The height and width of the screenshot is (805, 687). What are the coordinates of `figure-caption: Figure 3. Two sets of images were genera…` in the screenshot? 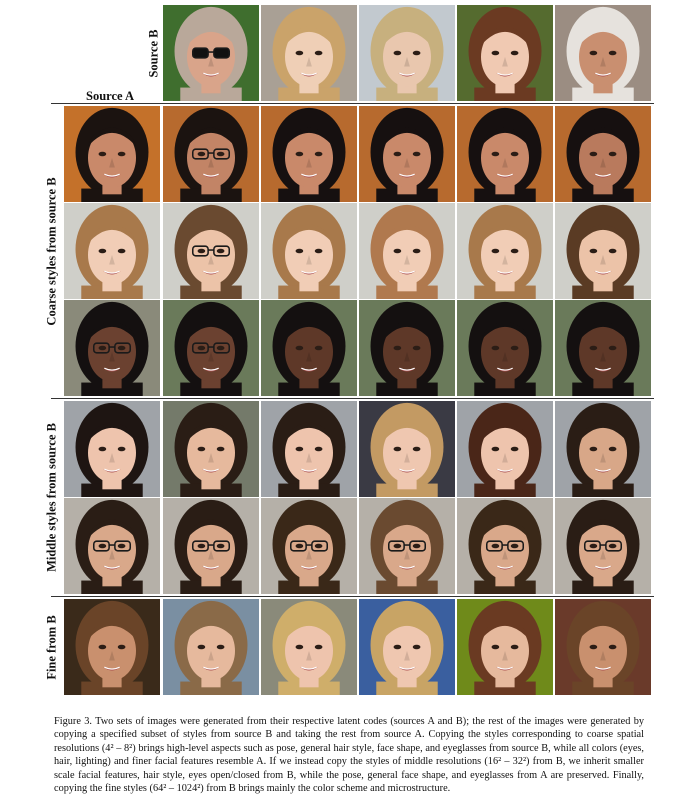 It's located at (349, 755).